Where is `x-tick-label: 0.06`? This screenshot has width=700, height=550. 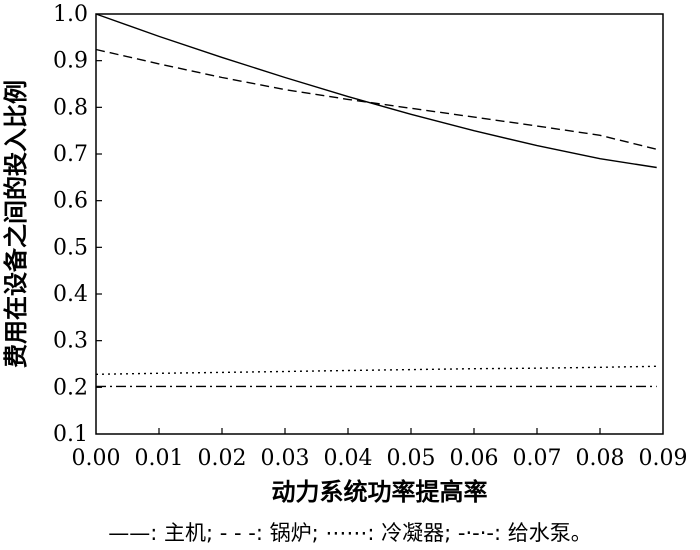 x-tick-label: 0.06 is located at coordinates (474, 458).